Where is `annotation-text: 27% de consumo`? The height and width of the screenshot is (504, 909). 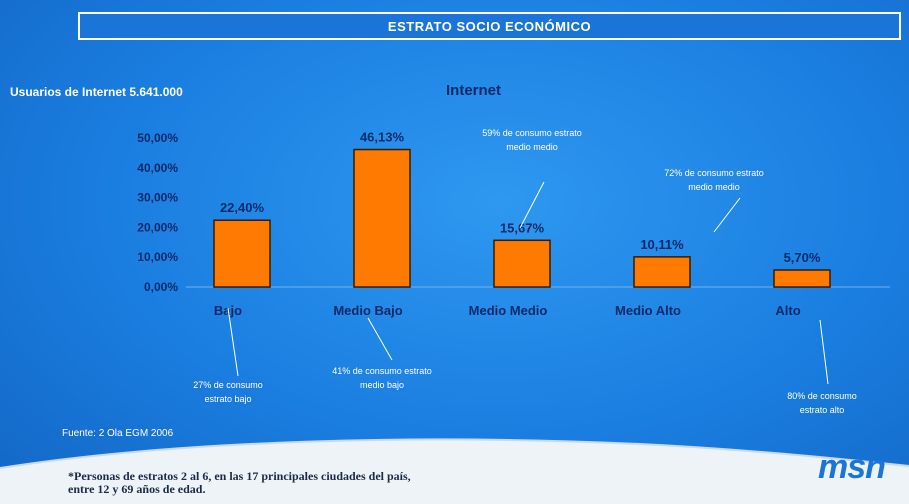 annotation-text: 27% de consumo is located at coordinates (228, 385).